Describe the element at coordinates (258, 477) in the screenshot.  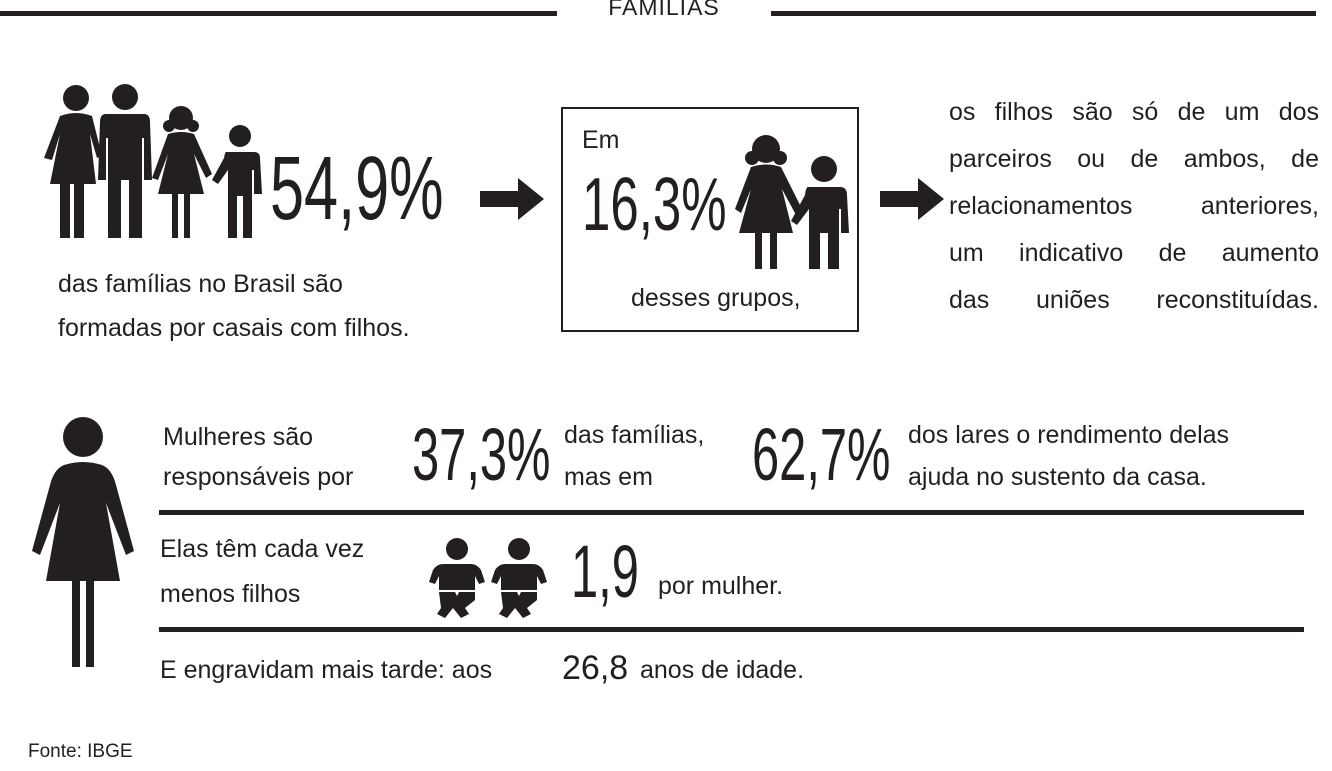
I see `women-resp-line-2: responsáveis por` at that location.